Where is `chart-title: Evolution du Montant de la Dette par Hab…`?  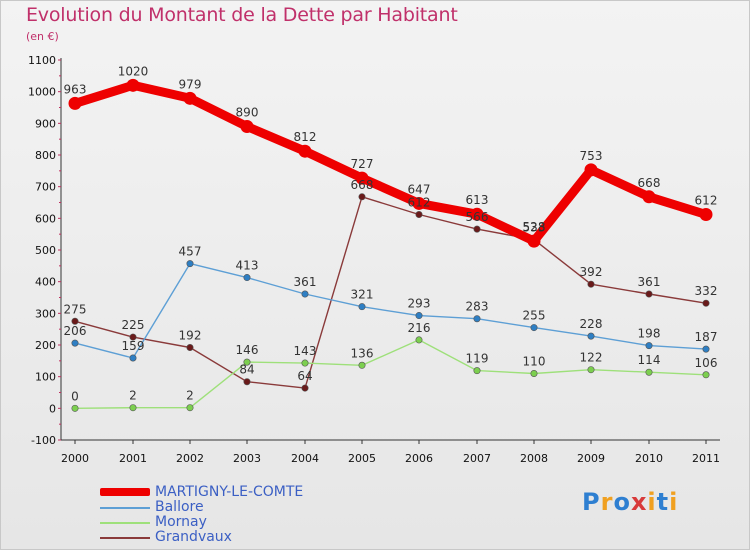
chart-title: Evolution du Montant de la Dette par Hab… is located at coordinates (242, 15).